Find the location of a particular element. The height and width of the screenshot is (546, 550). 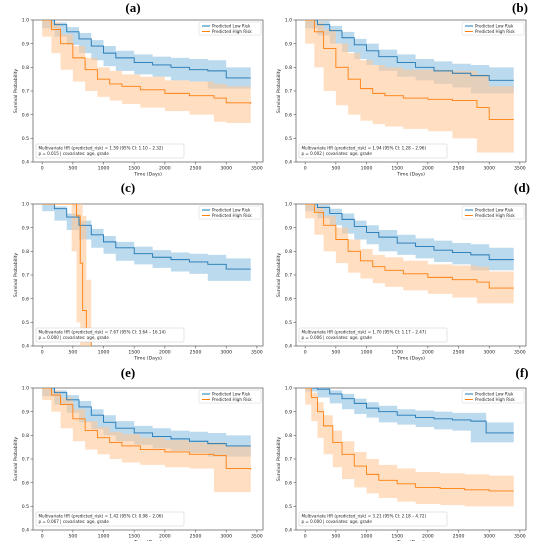

panel-label: (f) is located at coordinates (522, 372).